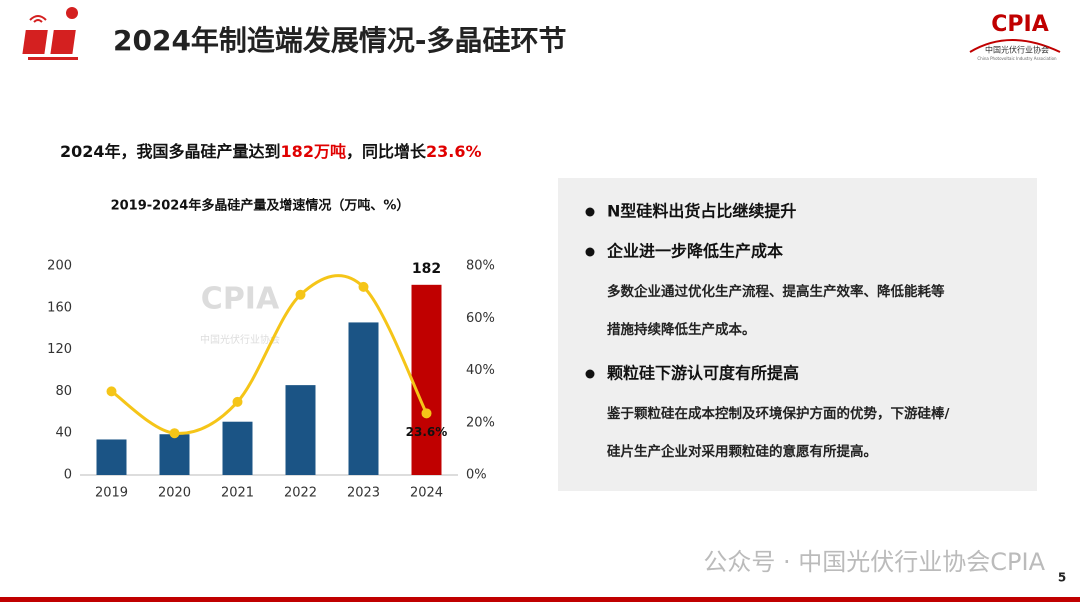  What do you see at coordinates (170, 151) in the screenshot?
I see `headline-part: 2024年，我国多晶硅产量达到` at bounding box center [170, 151].